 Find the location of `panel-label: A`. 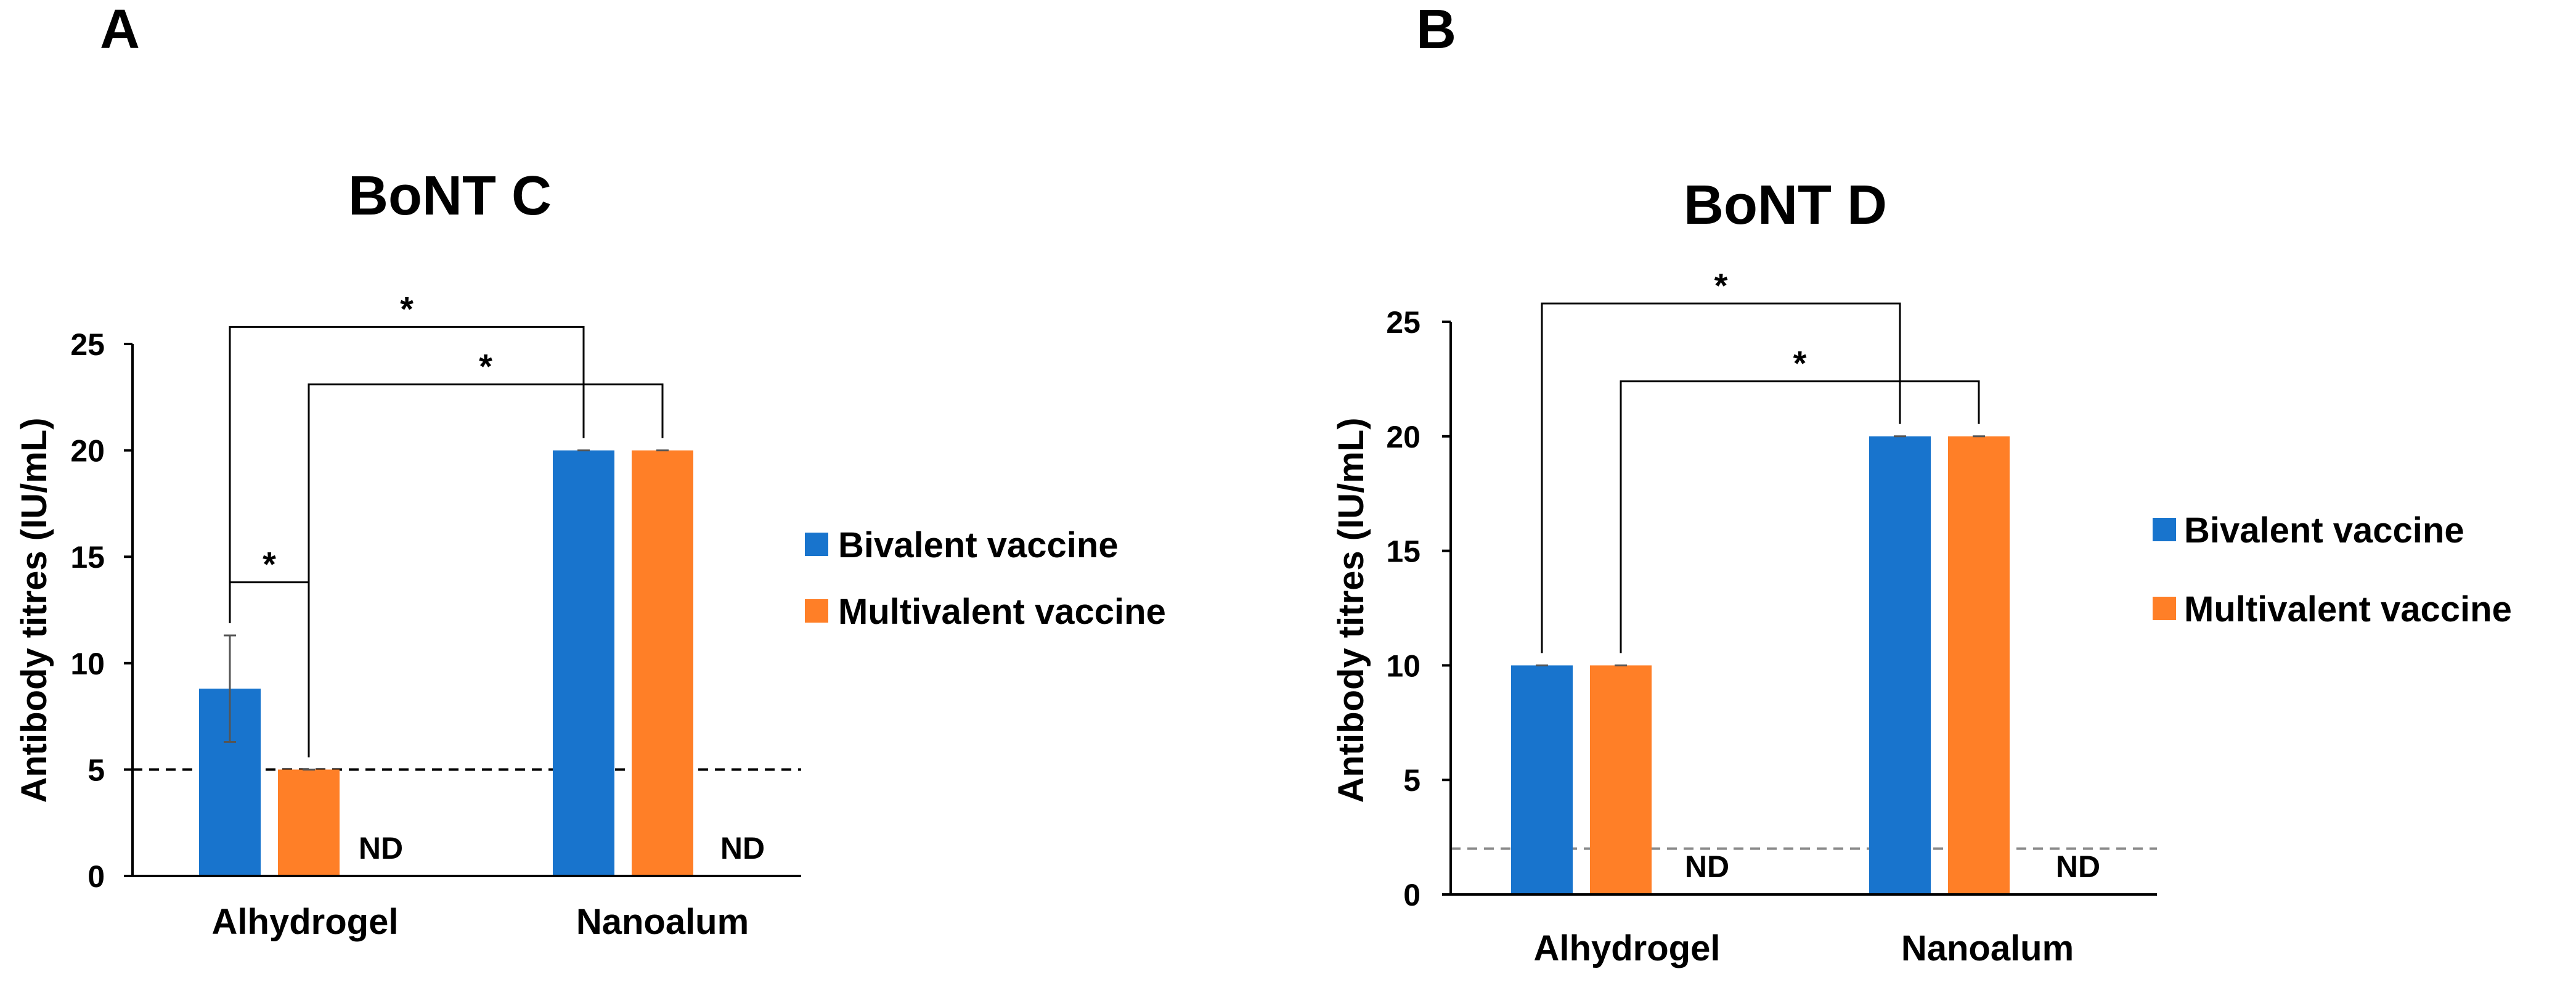

panel-label: A is located at coordinates (120, 30).